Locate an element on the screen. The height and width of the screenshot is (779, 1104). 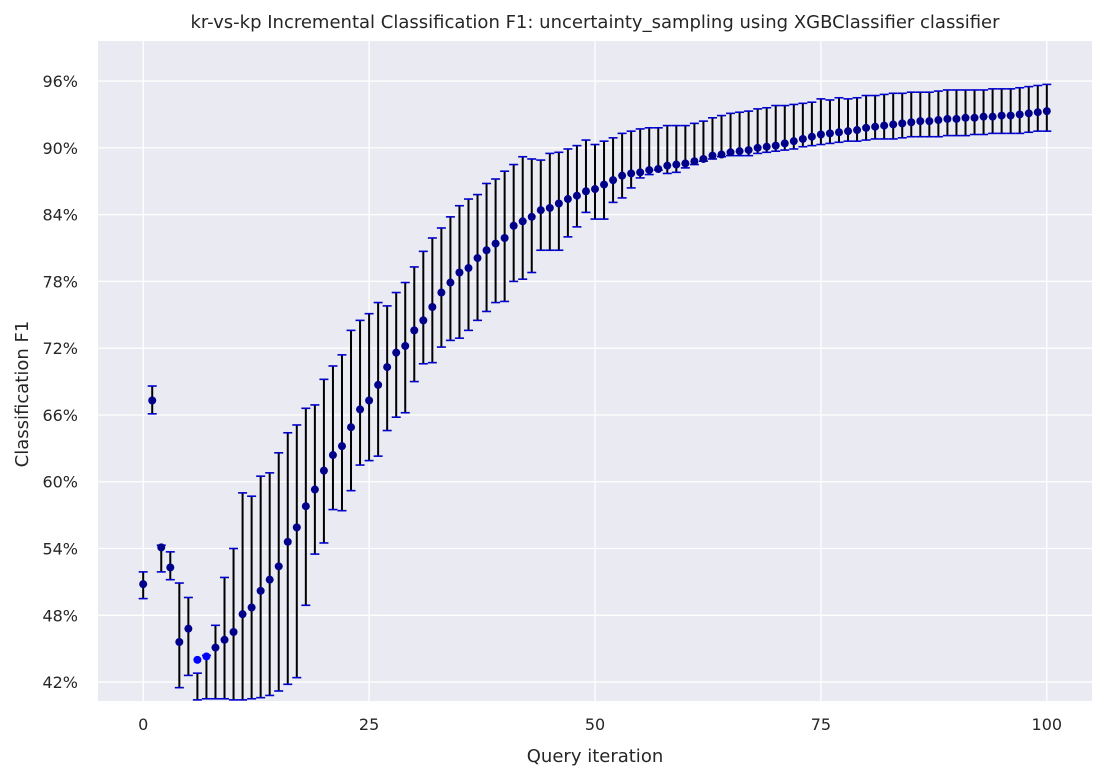
y-tick-label: 66% is located at coordinates (60, 415).